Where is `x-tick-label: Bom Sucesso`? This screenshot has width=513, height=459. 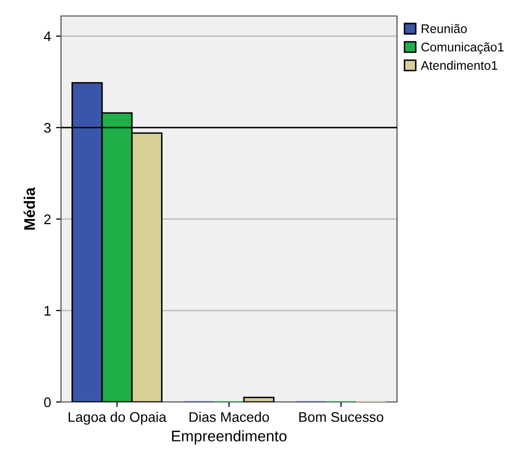 x-tick-label: Bom Sucesso is located at coordinates (341, 417).